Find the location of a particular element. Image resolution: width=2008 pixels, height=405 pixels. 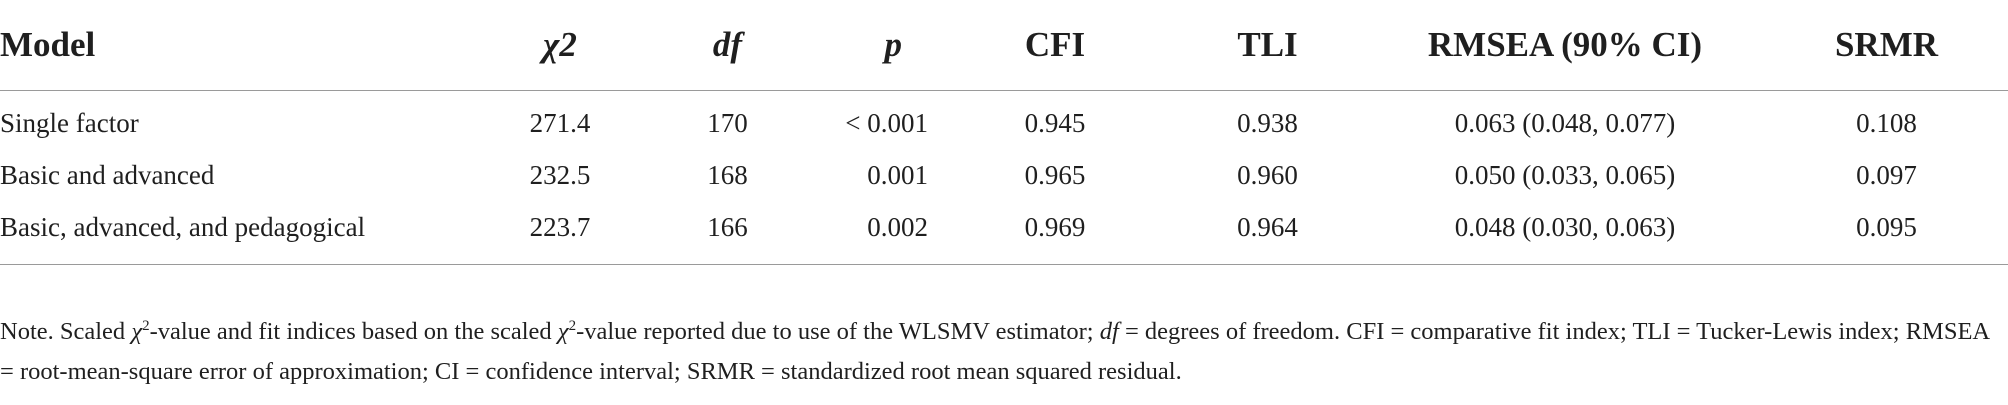

header-p: p is located at coordinates (867, 45).